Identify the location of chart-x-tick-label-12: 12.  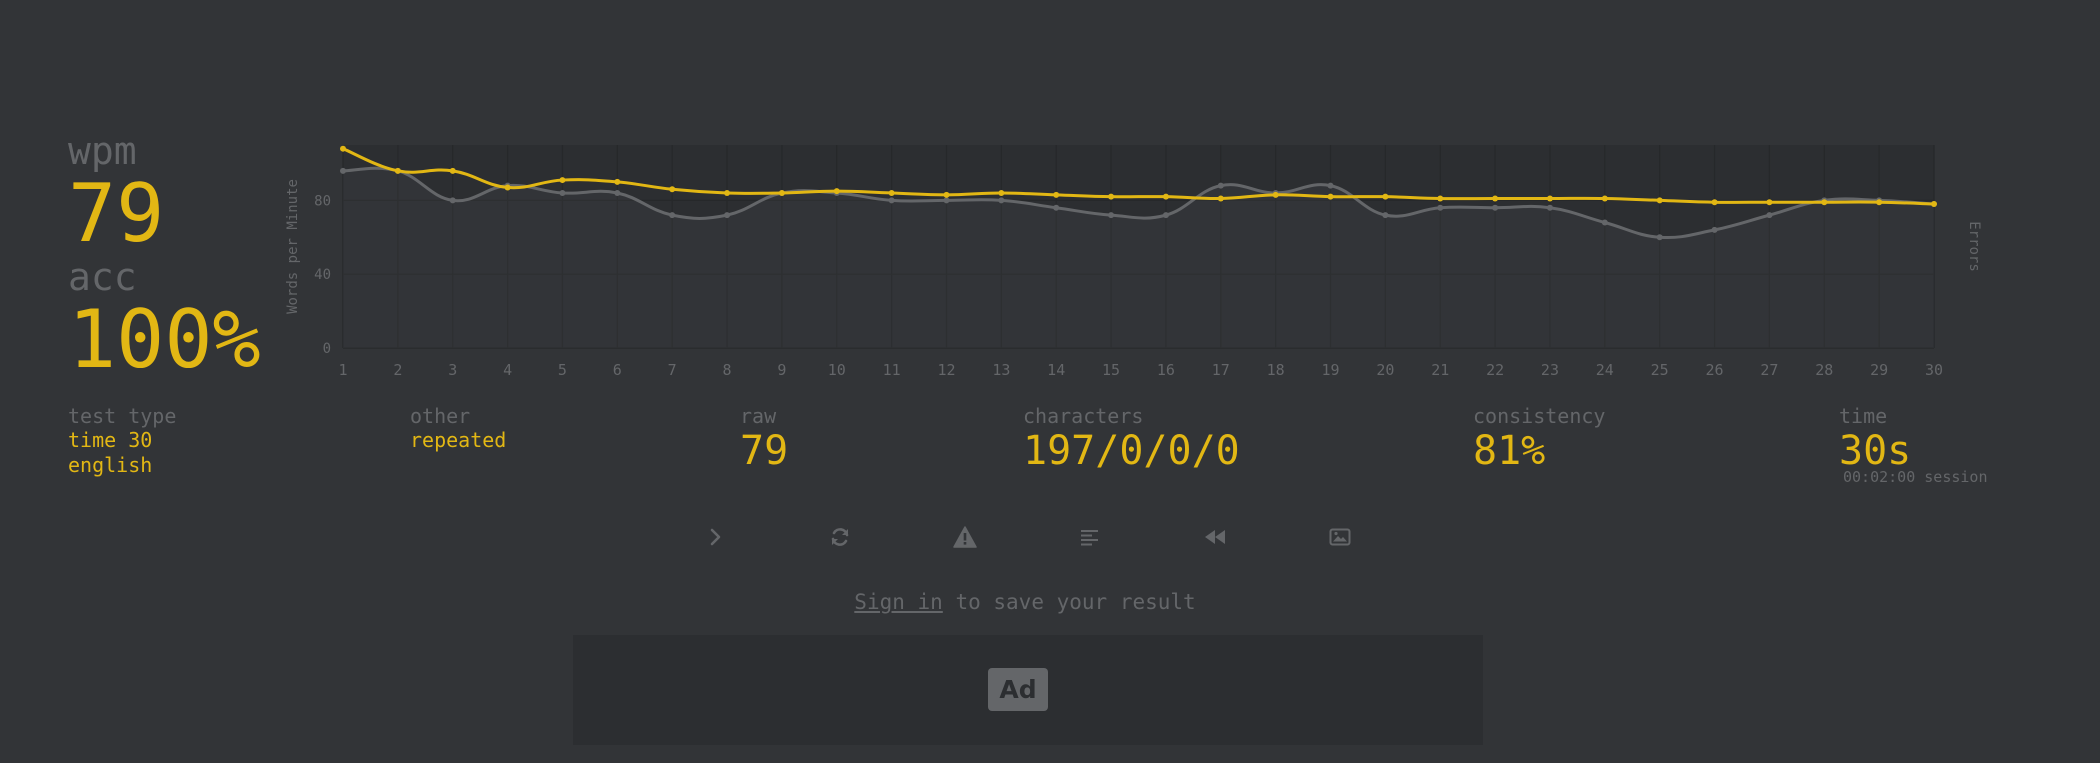
(946, 370).